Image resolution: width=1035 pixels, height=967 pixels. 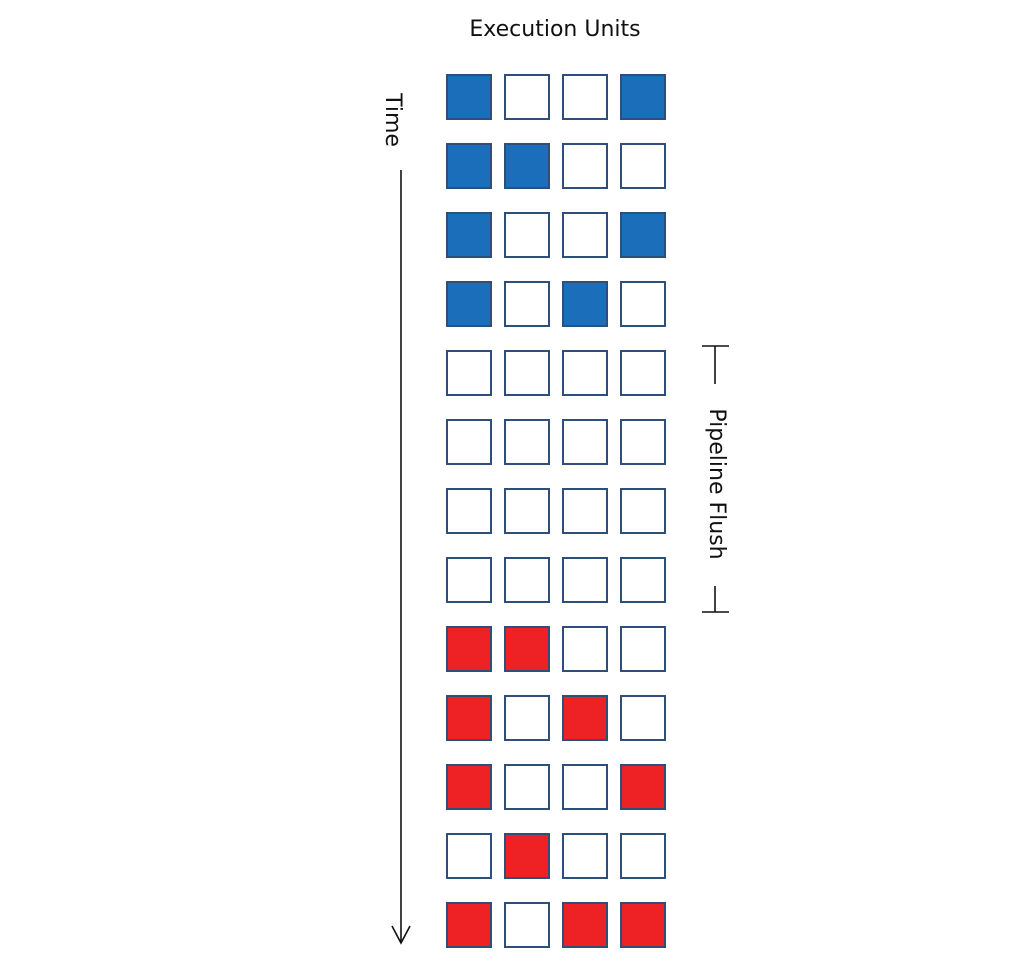 I want to click on pipeline-flush-bracket: Pipeline Flush, so click(x=715, y=479).